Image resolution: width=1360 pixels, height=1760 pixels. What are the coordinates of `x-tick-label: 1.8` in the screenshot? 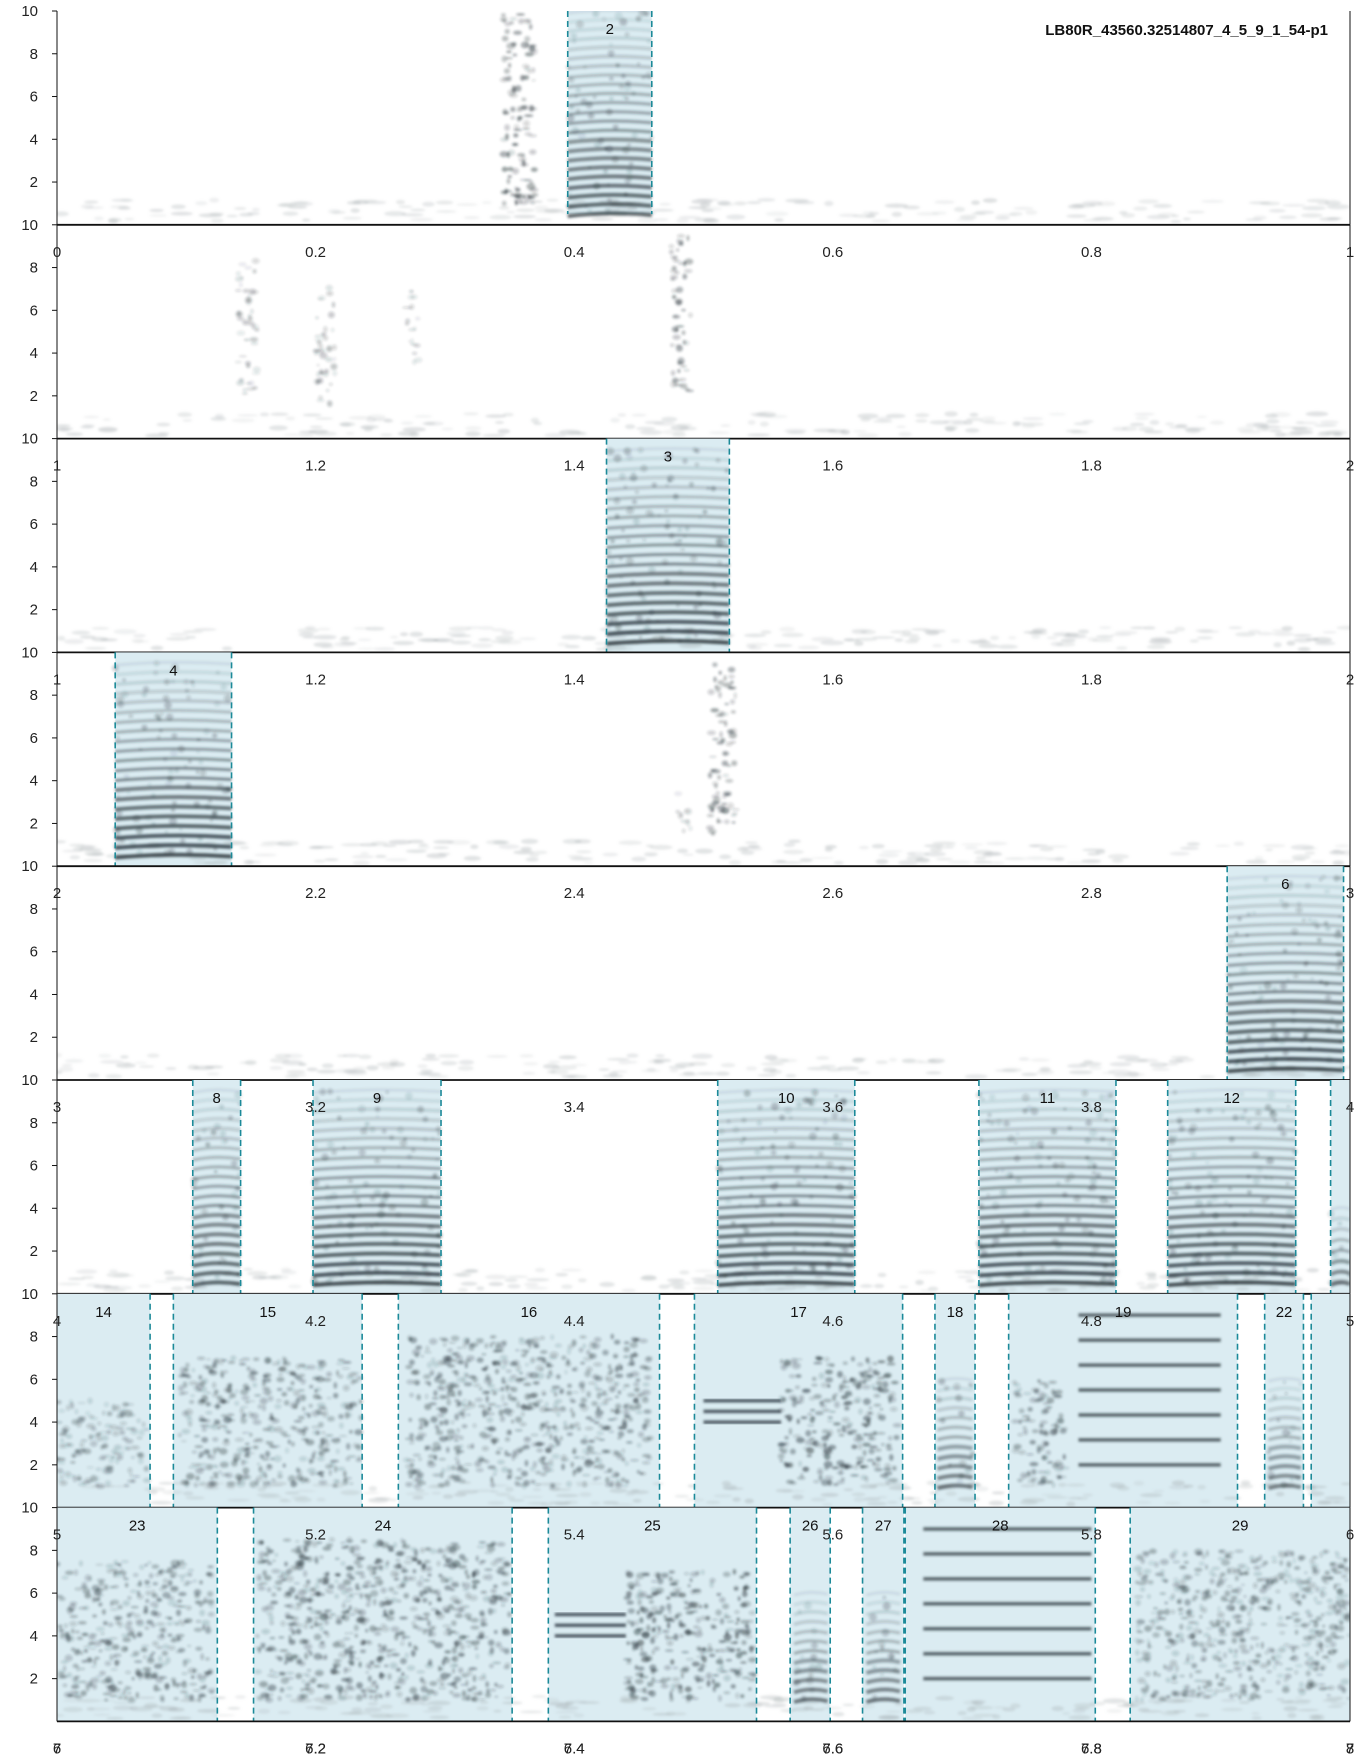 It's located at (1091, 679).